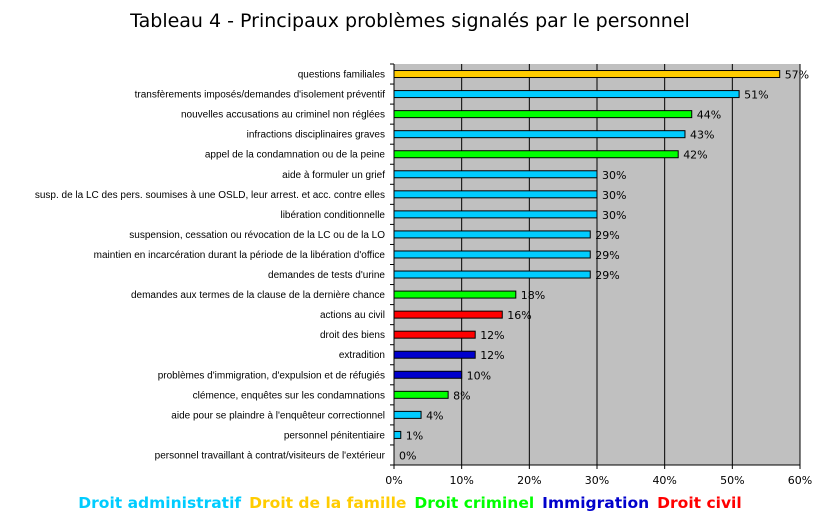 The image size is (820, 514). Describe the element at coordinates (529, 480) in the screenshot. I see `x-tick-label: 20%` at that location.